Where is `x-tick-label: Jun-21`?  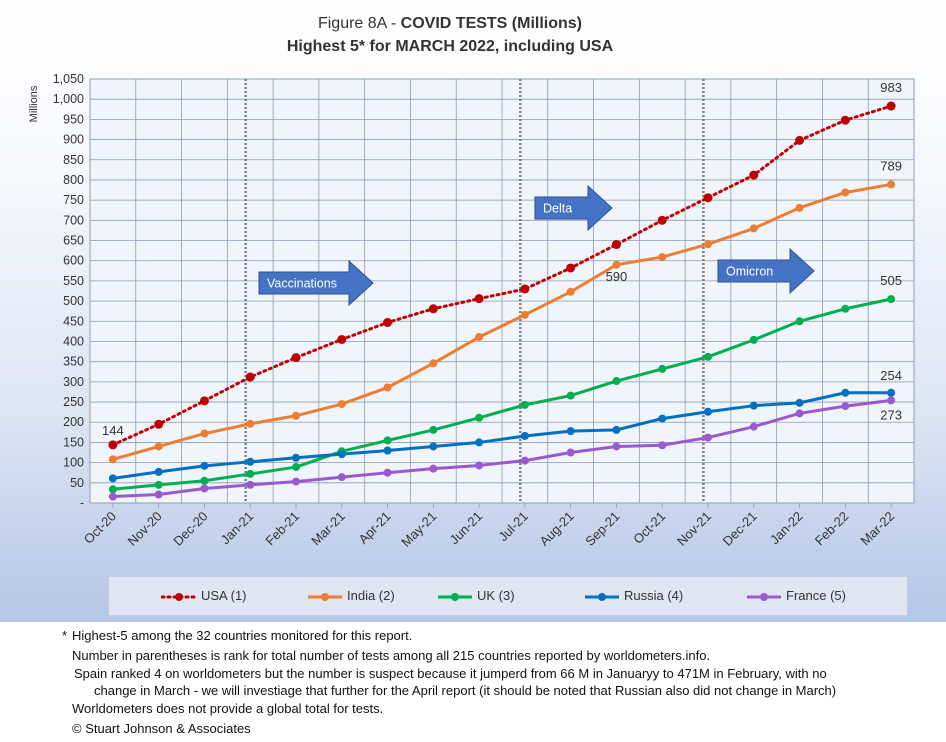
x-tick-label: Jun-21 is located at coordinates (466, 528).